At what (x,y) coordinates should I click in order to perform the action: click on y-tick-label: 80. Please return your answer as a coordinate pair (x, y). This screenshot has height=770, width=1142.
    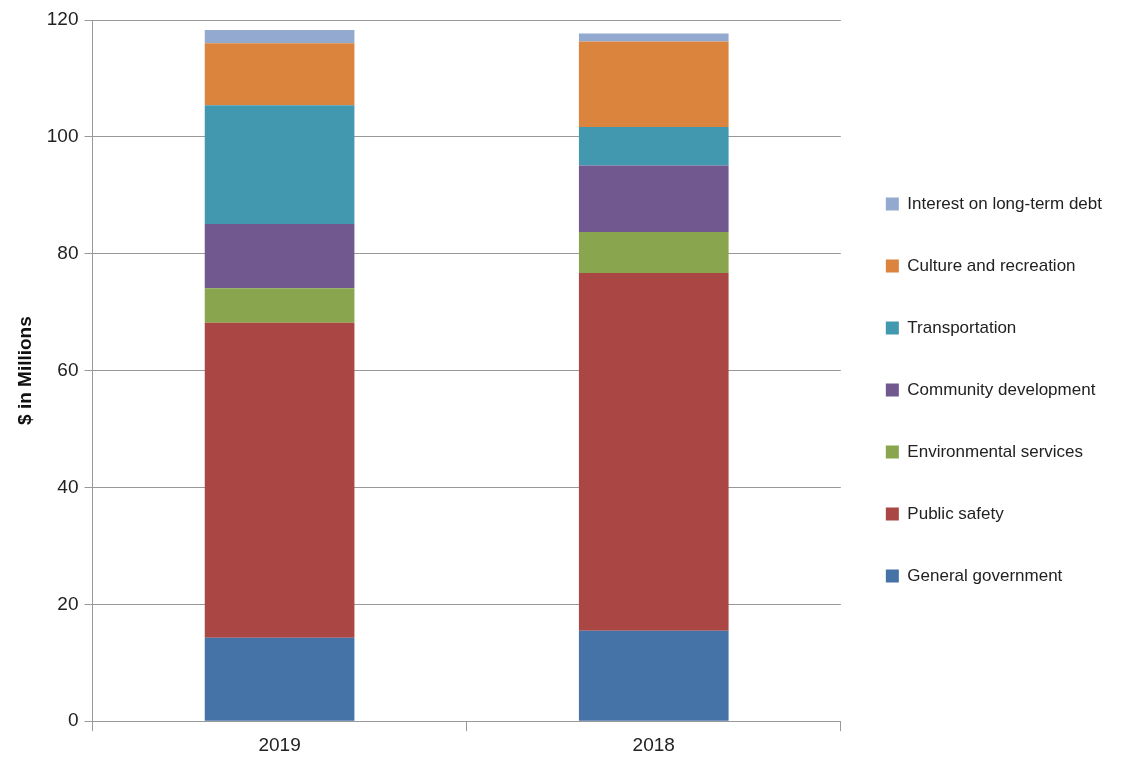
    Looking at the image, I should click on (68, 252).